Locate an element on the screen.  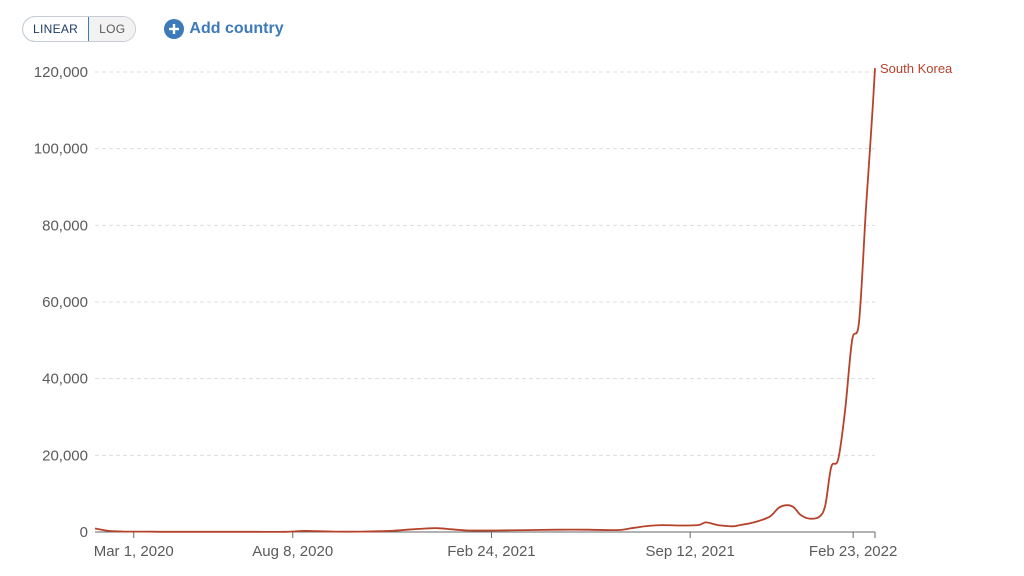
scale-toggle: LINEAR LOG is located at coordinates (79, 29).